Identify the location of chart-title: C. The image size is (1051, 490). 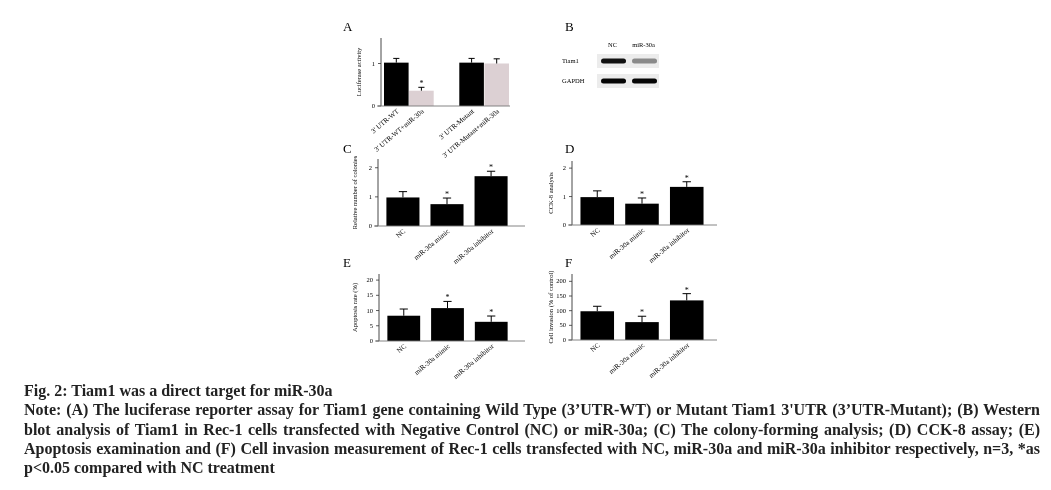
(347, 148).